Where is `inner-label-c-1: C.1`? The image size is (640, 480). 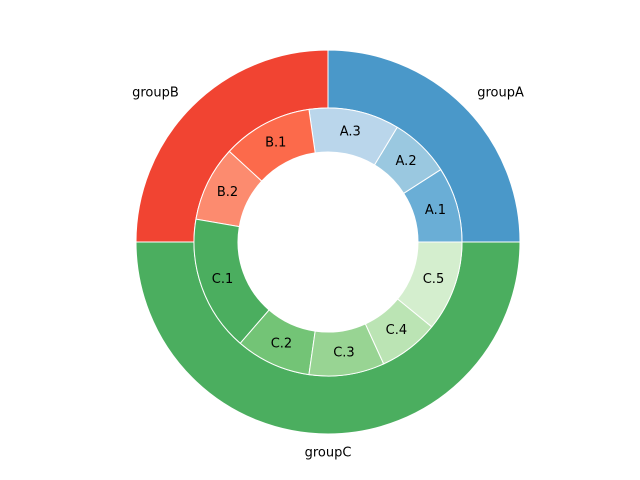 inner-label-c-1: C.1 is located at coordinates (222, 279).